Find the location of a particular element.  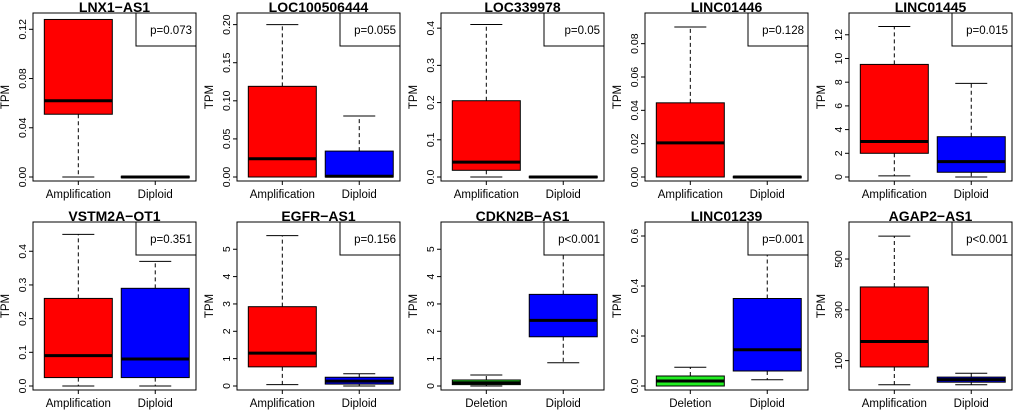

pvalue-label: p=0.073 is located at coordinates (171, 31).